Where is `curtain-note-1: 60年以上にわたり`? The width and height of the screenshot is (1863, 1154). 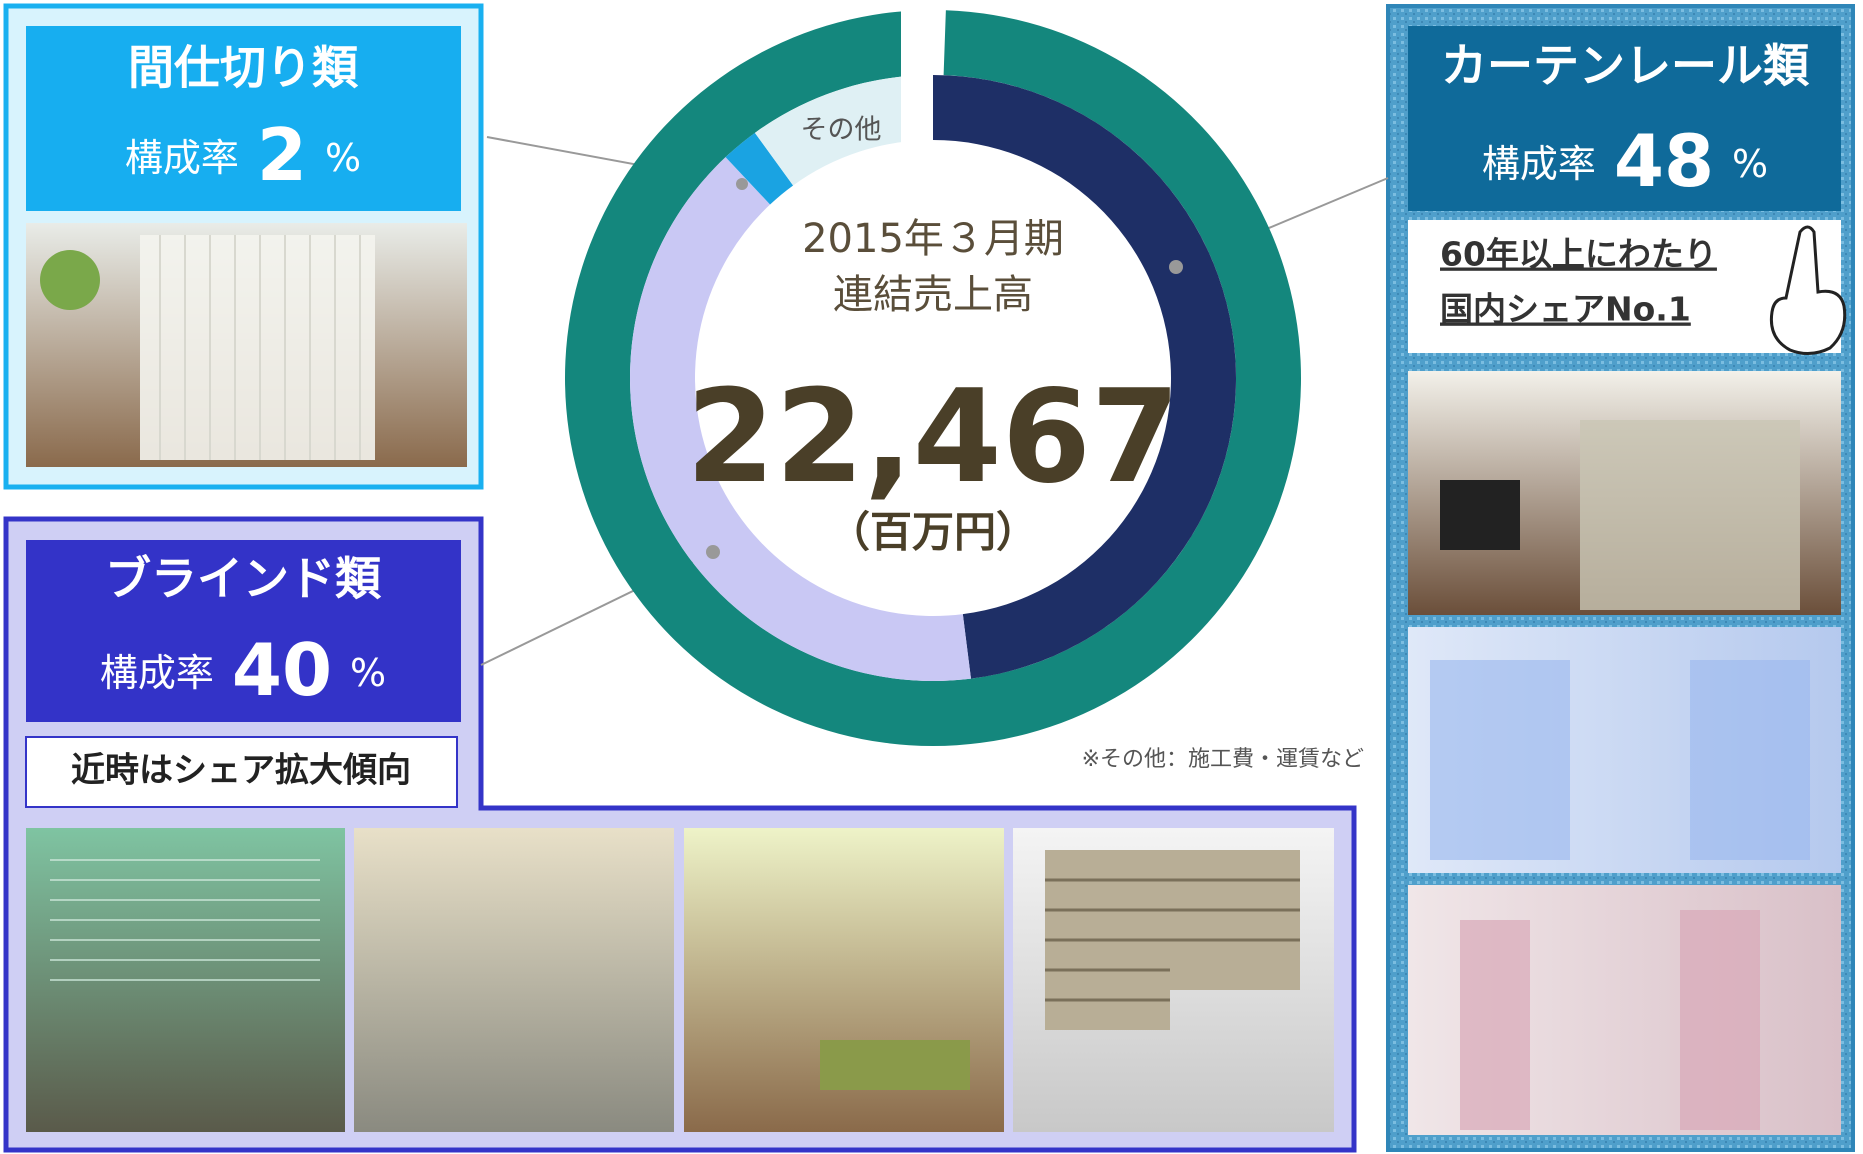
curtain-note-1: 60年以上にわたり is located at coordinates (1578, 254).